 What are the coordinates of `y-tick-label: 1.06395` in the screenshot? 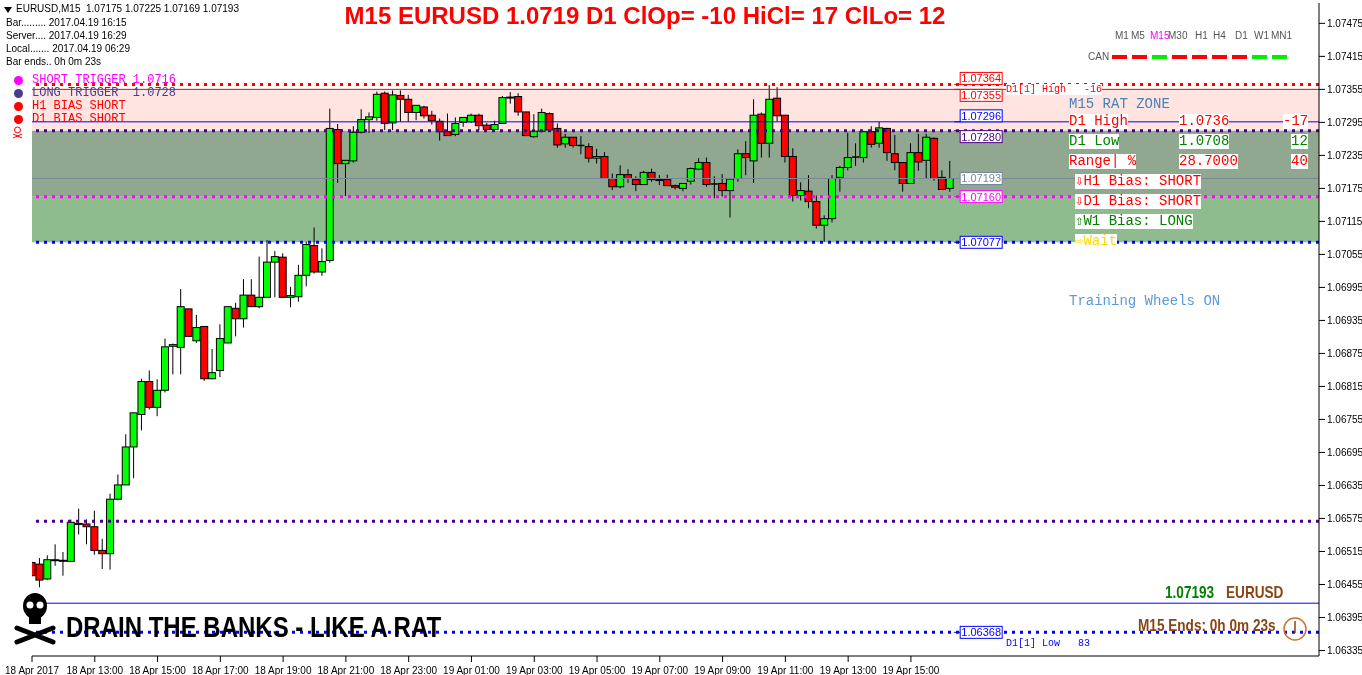 It's located at (1344, 618).